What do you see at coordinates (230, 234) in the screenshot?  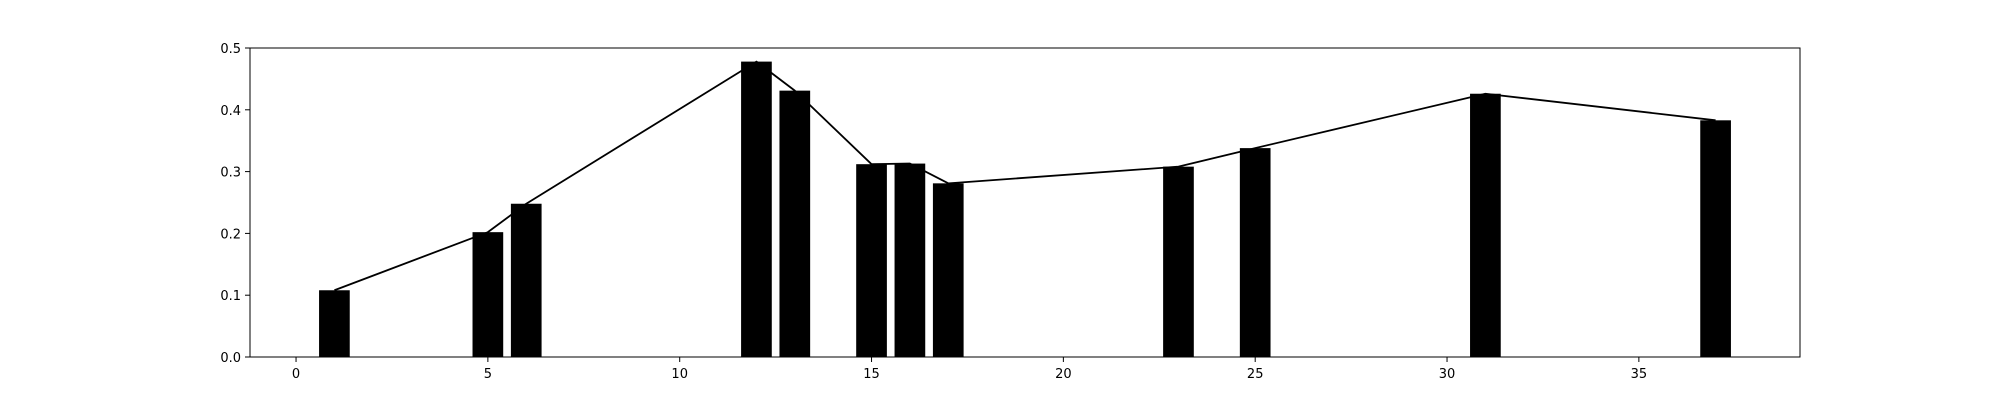 I see `y-tick-label-2: 0.2` at bounding box center [230, 234].